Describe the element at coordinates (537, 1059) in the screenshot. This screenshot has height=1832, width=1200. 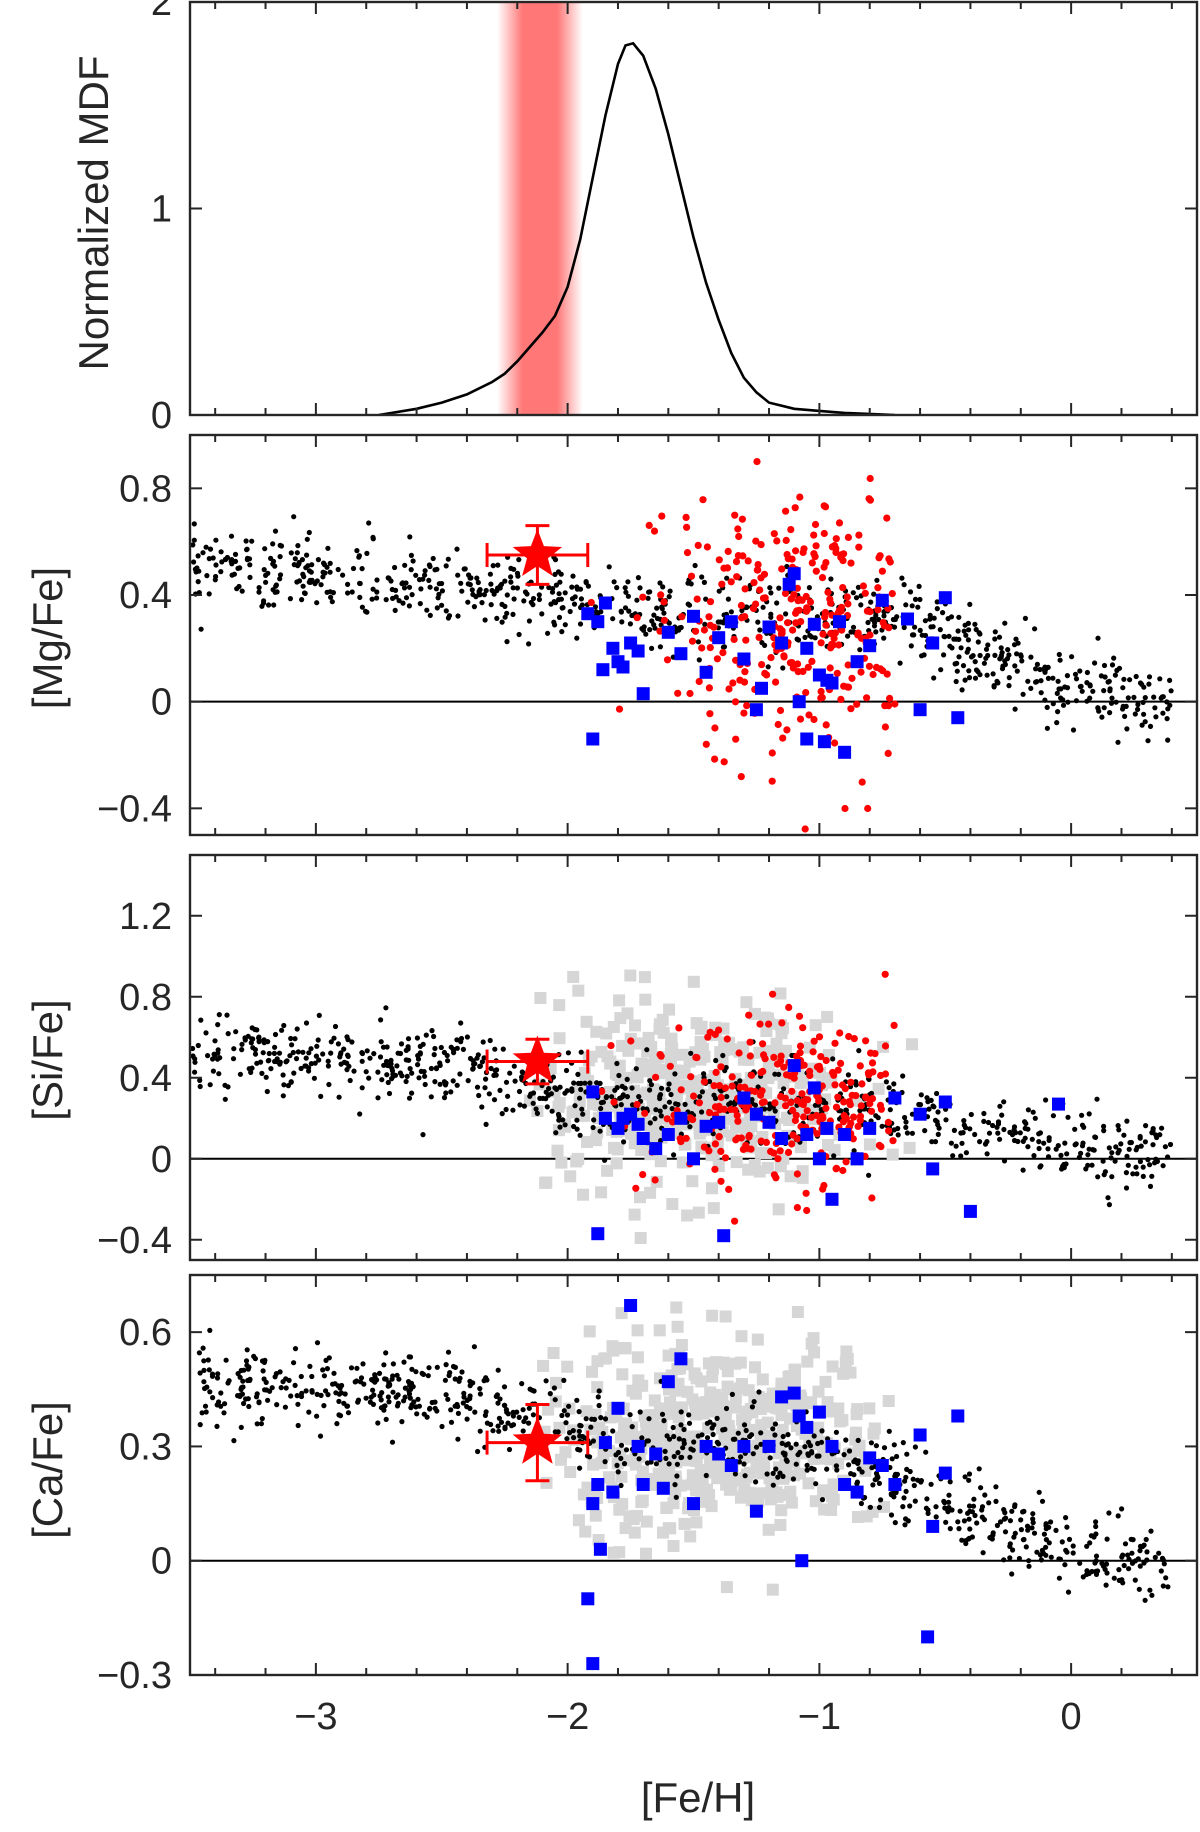
I see `target-star` at that location.